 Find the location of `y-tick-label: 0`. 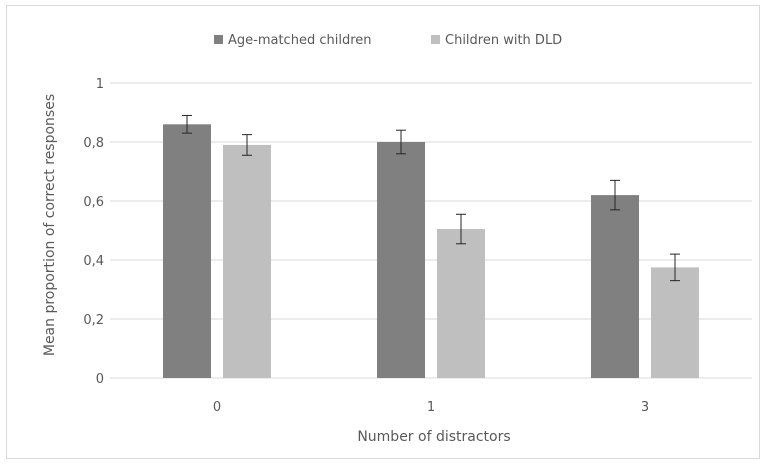

y-tick-label: 0 is located at coordinates (100, 379).